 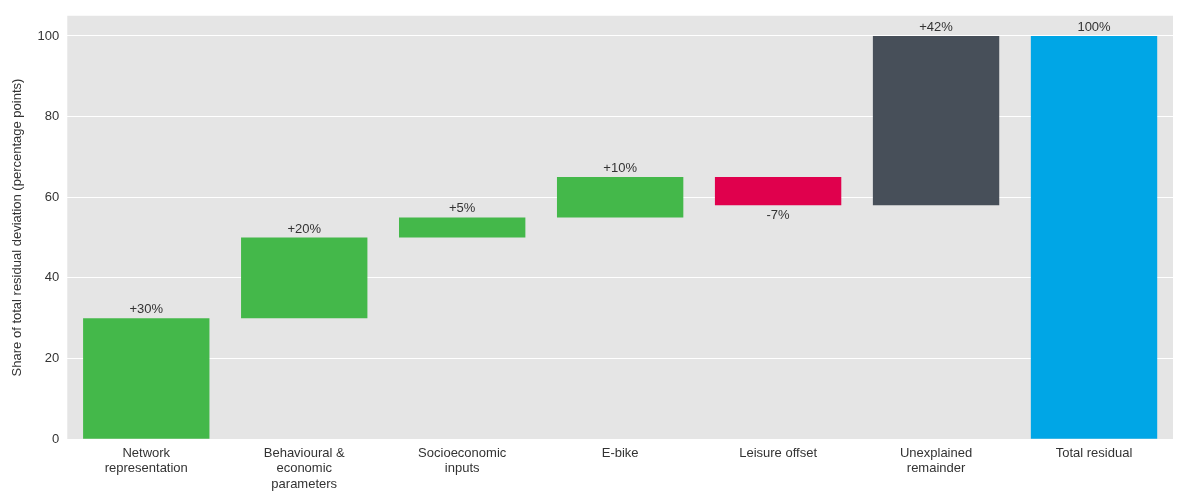 I want to click on data-label: 100%, so click(x=1094, y=27).